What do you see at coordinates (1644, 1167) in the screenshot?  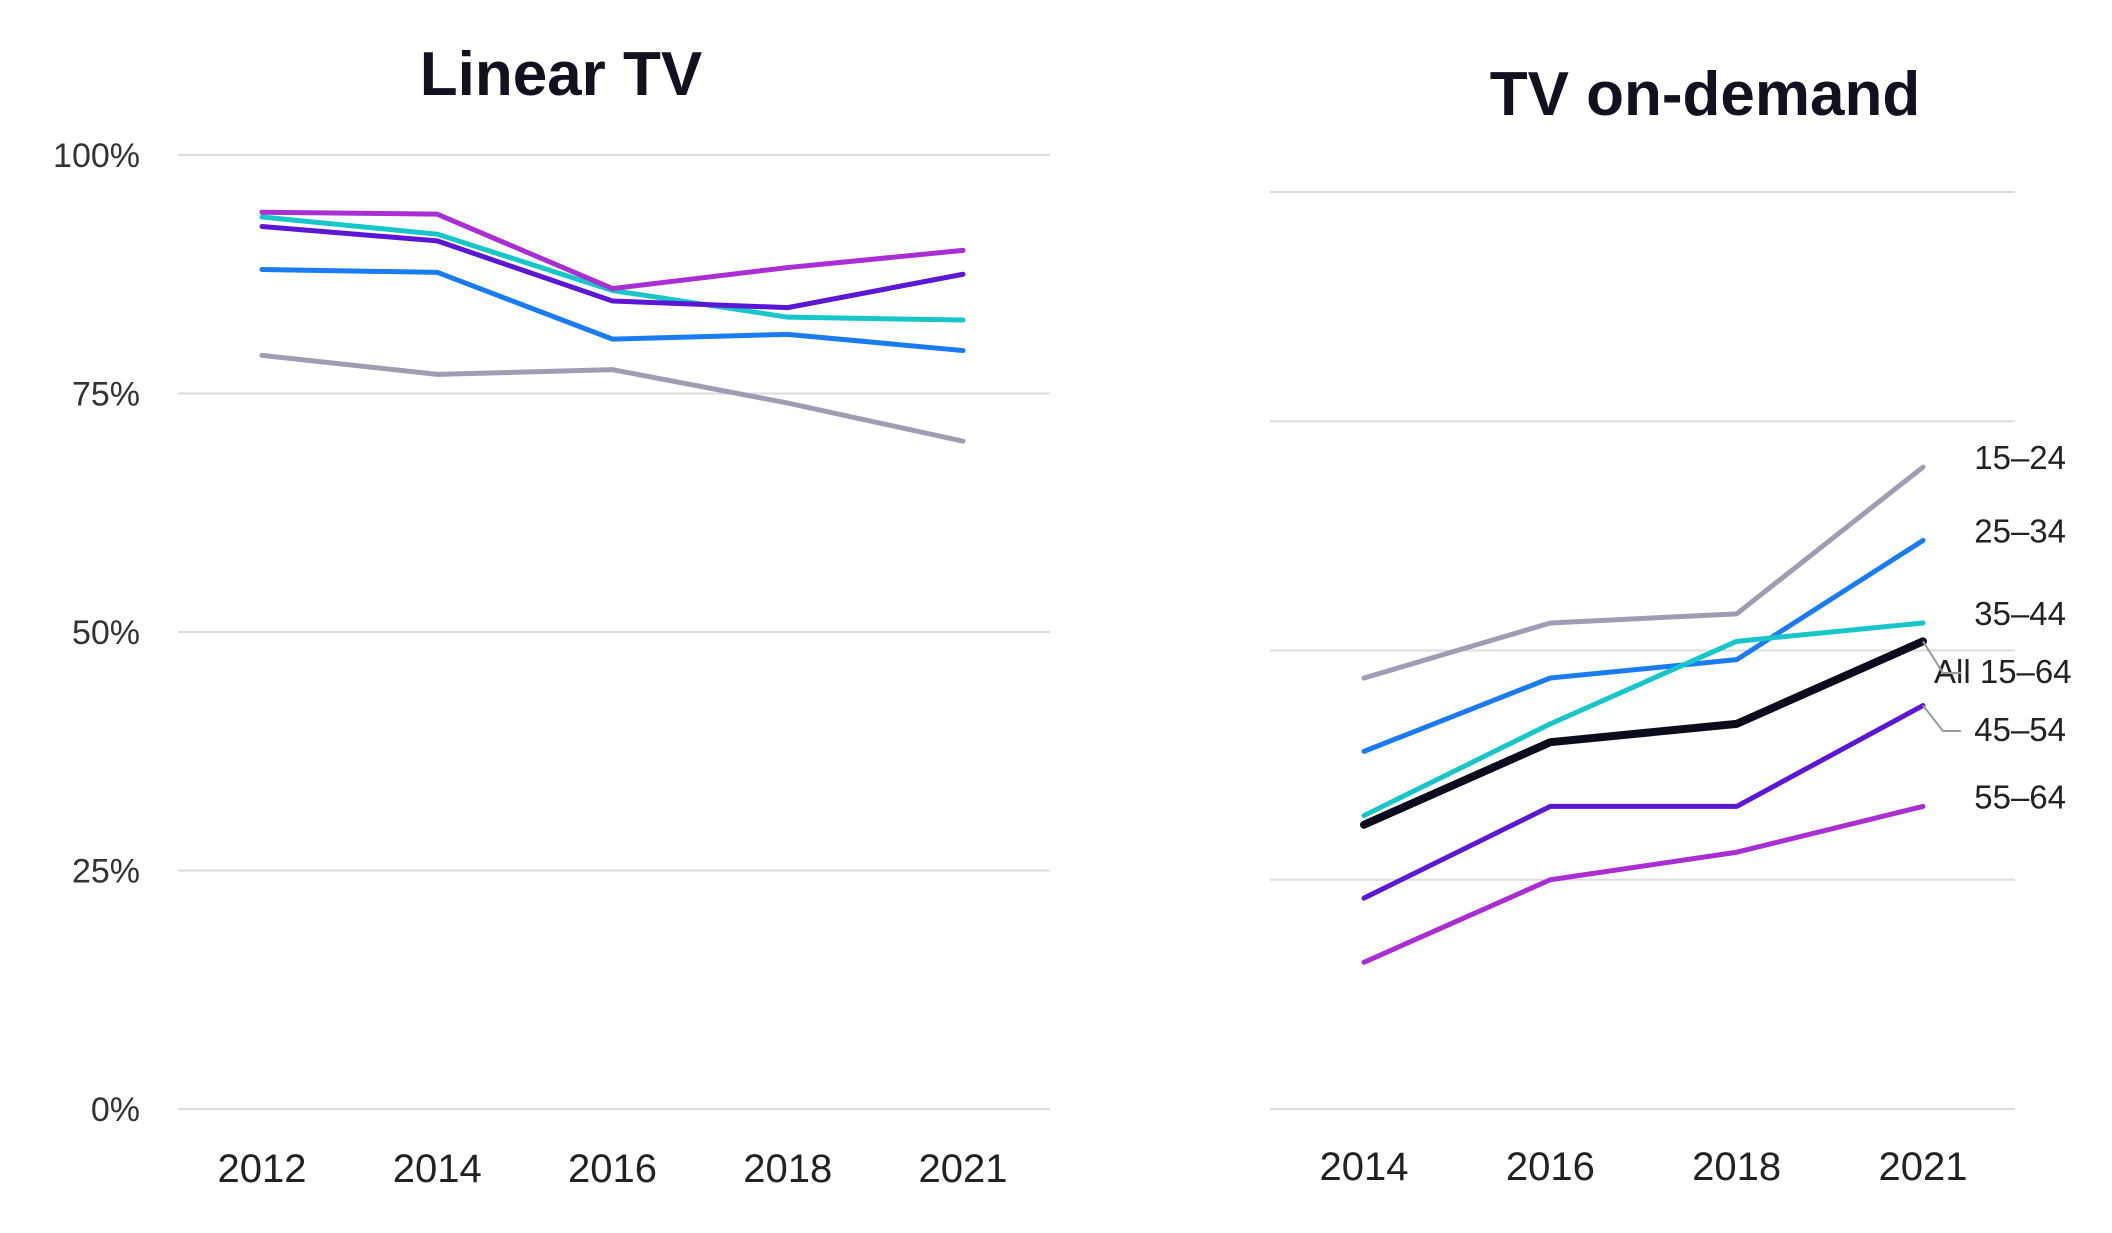 I see `tv-on-demand-x-axis: 2014 2016 2018 2021` at bounding box center [1644, 1167].